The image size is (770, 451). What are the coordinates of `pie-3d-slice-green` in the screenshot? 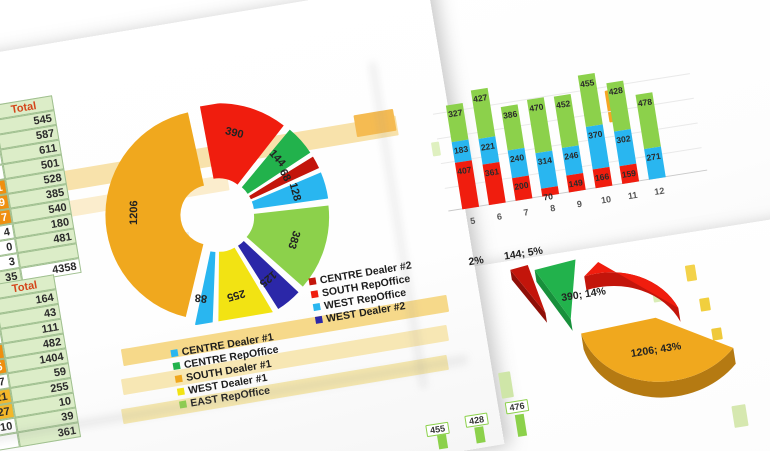 It's located at (555, 289).